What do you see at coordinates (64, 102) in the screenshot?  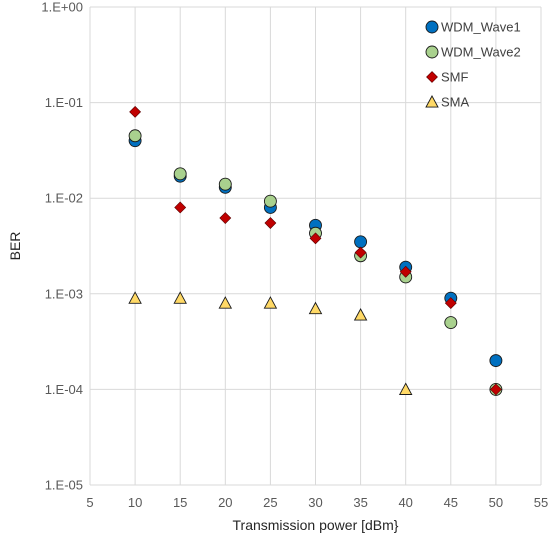 I see `y-tick-label: 1.E-01` at bounding box center [64, 102].